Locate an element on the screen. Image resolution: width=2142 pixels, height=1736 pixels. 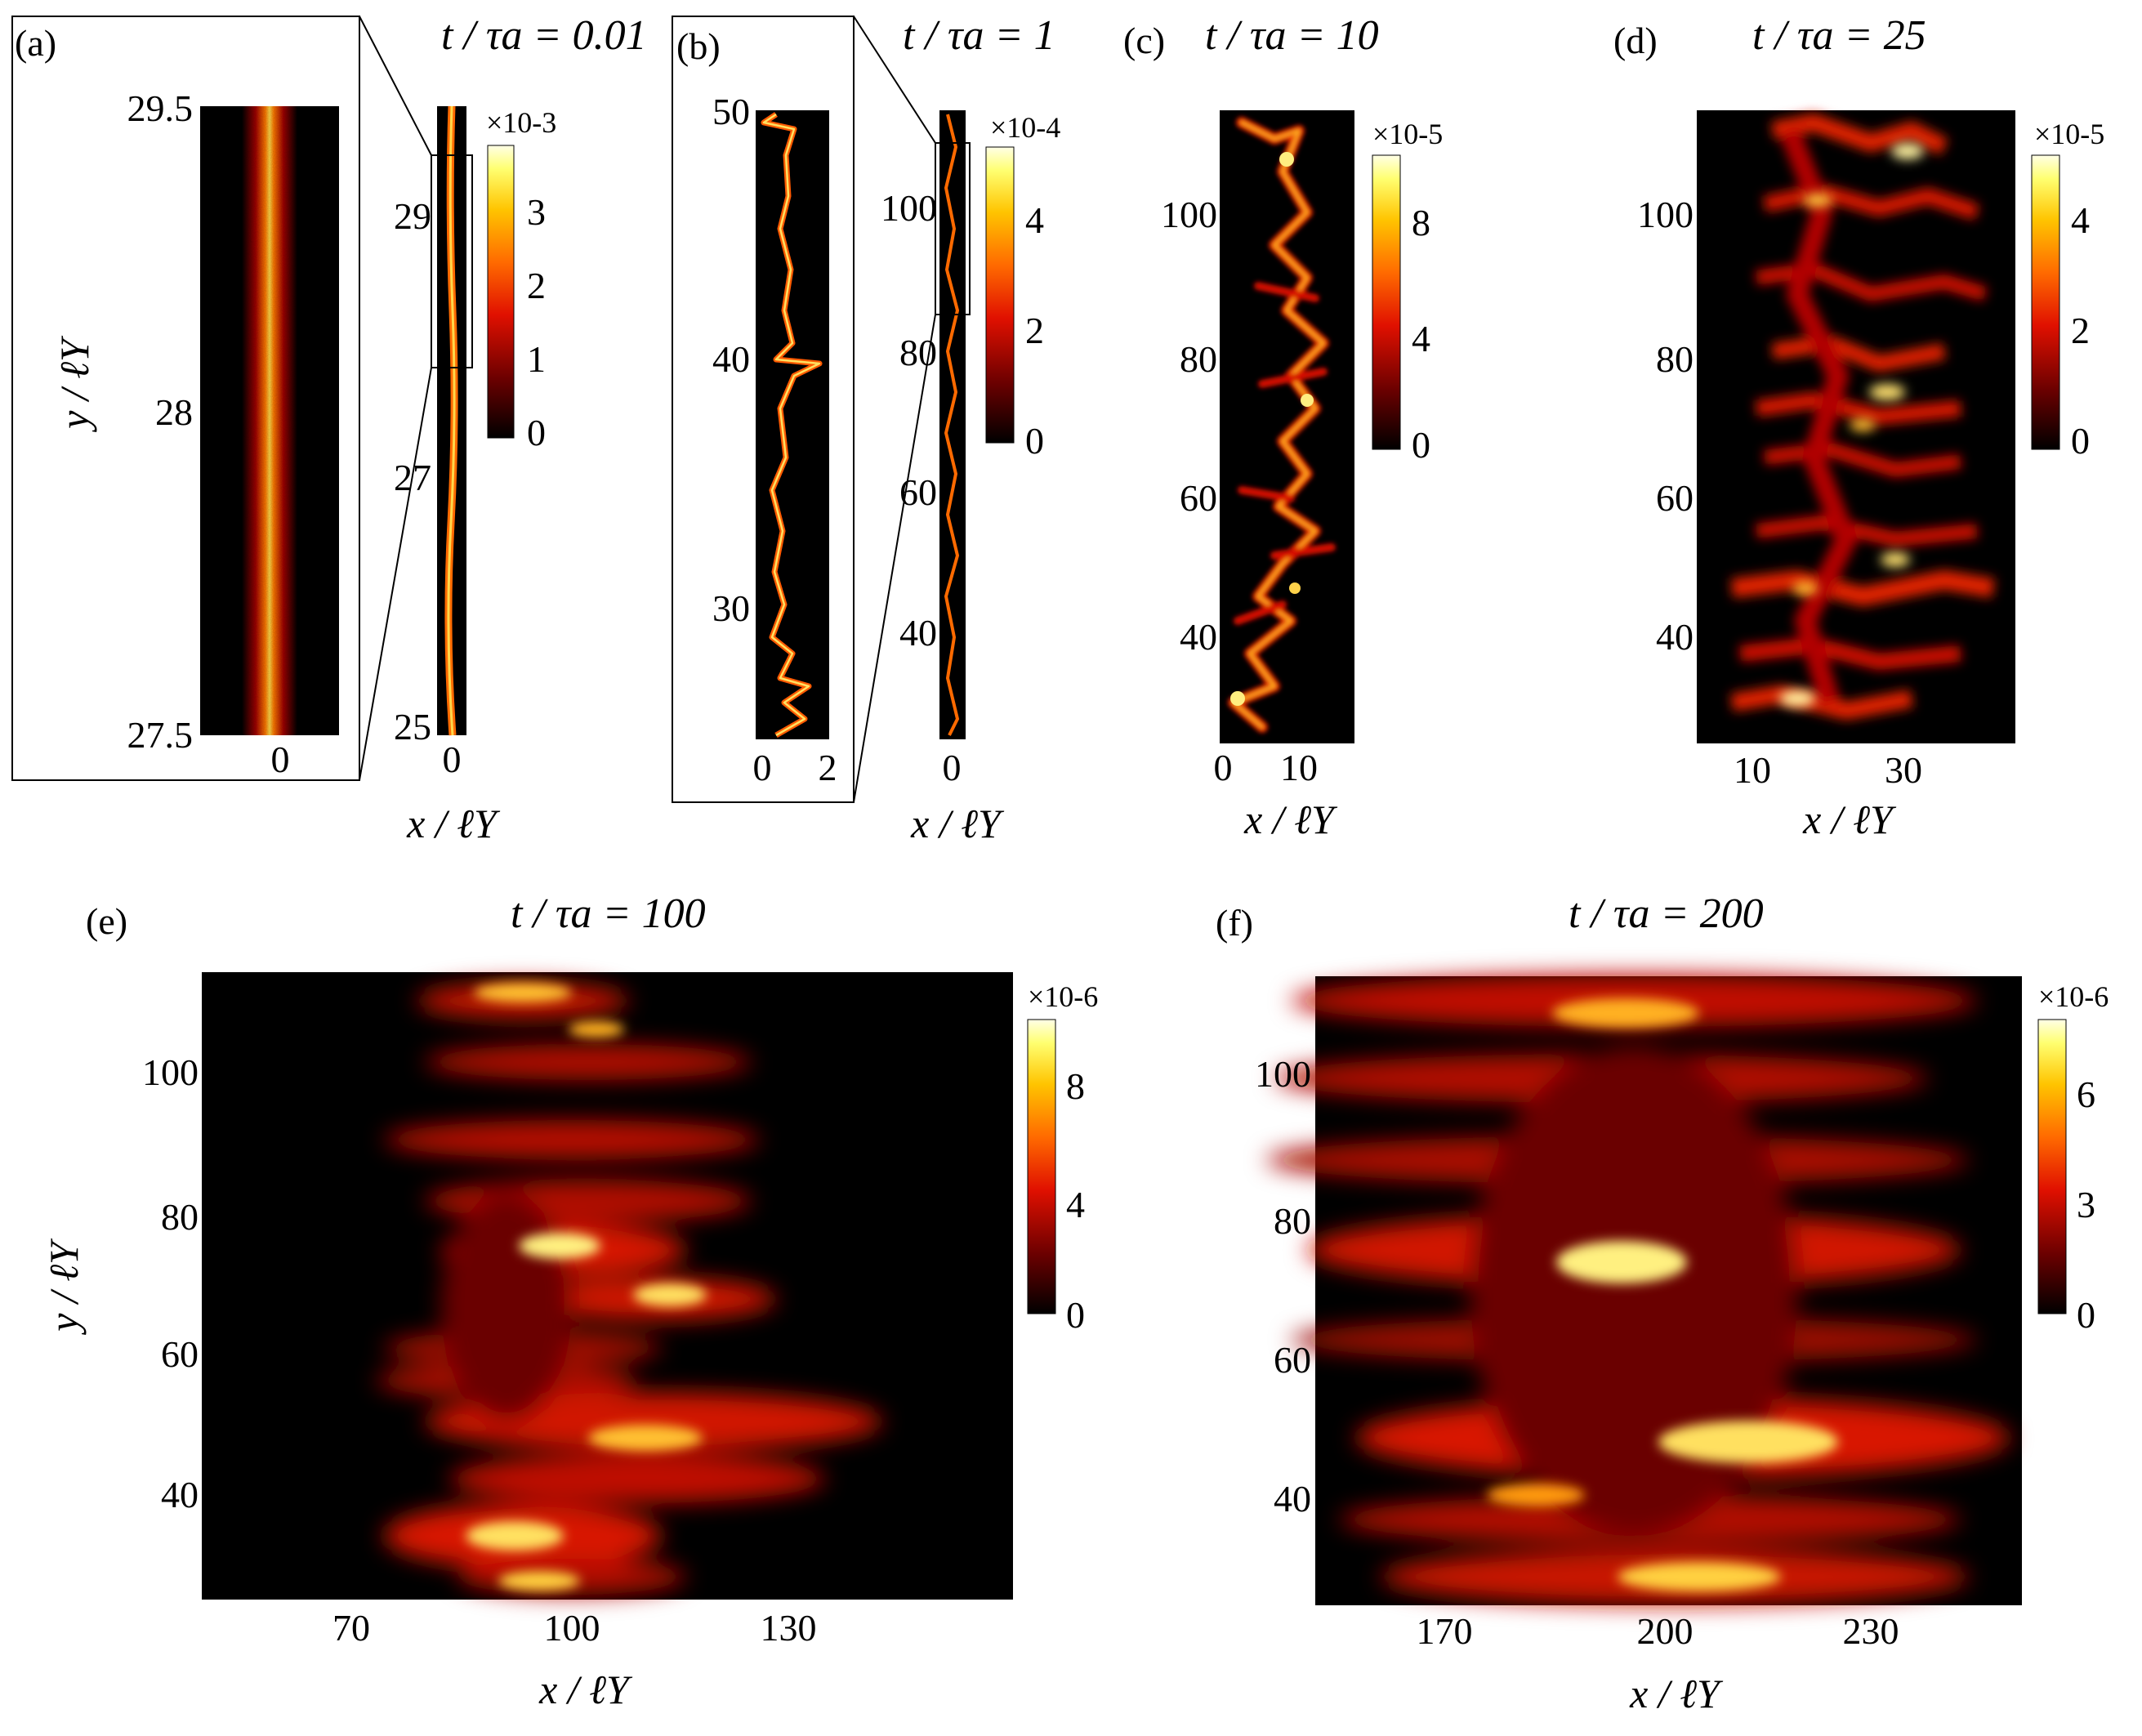
time-label-a: t / τa = 0.01 is located at coordinates (544, 35).